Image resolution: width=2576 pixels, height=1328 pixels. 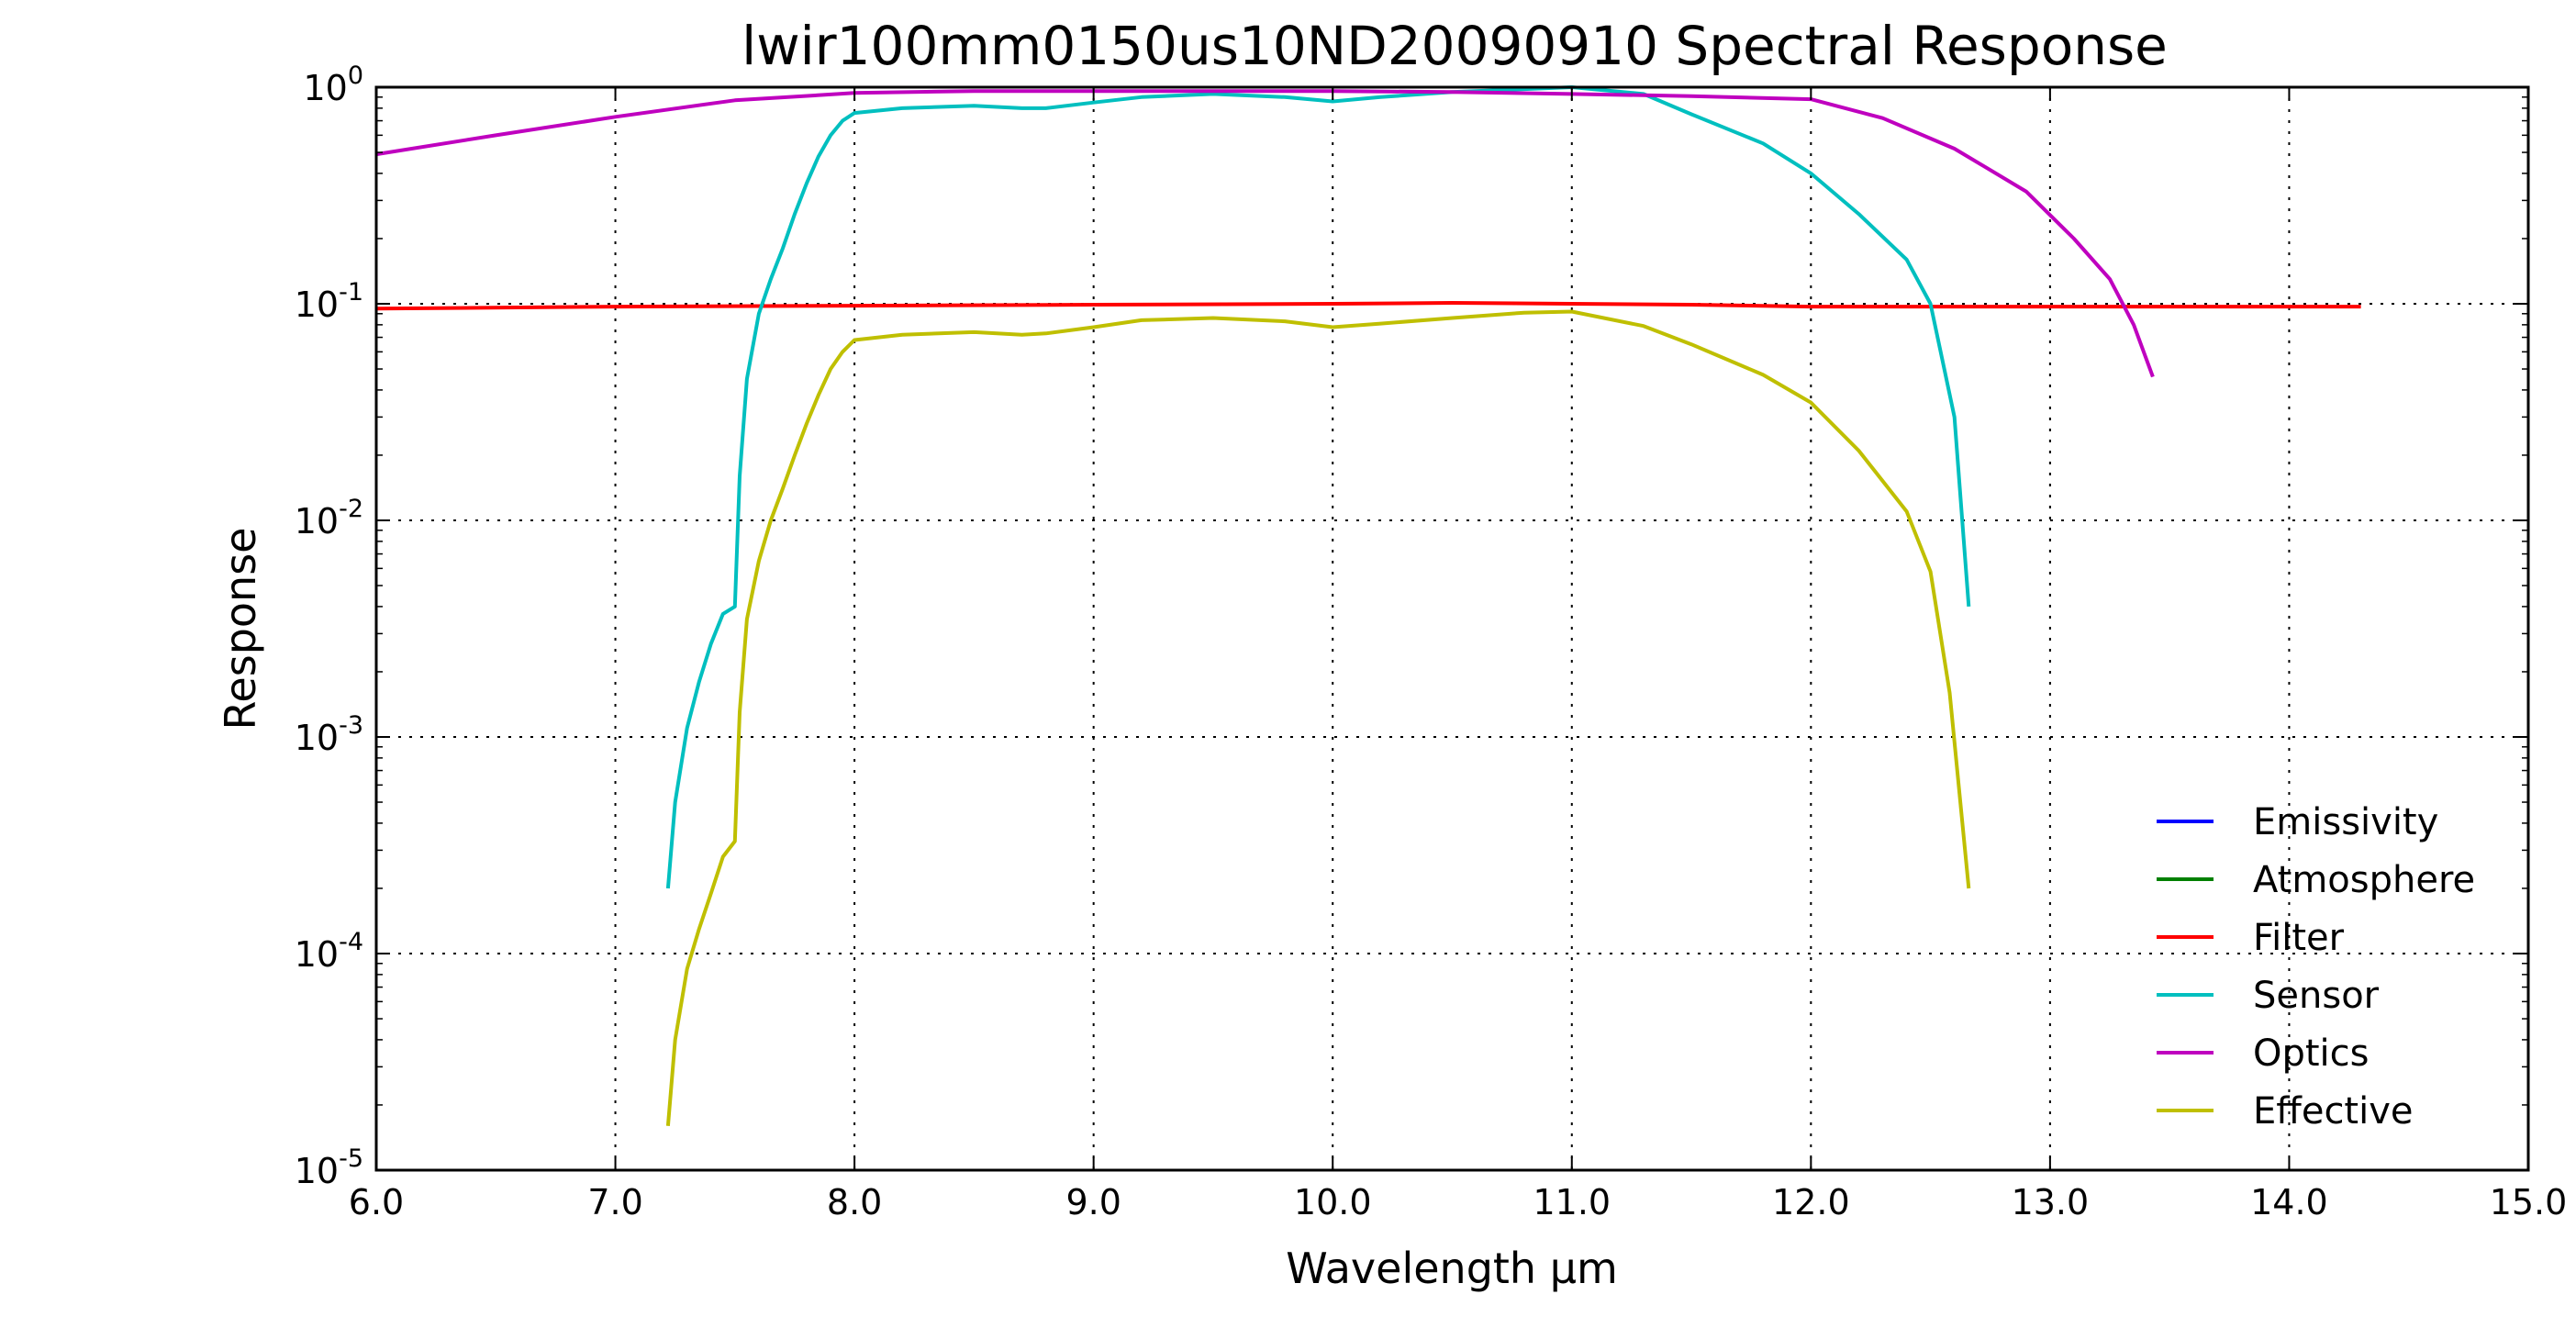 I want to click on y-tick-label: 10⁻², so click(x=329, y=518).